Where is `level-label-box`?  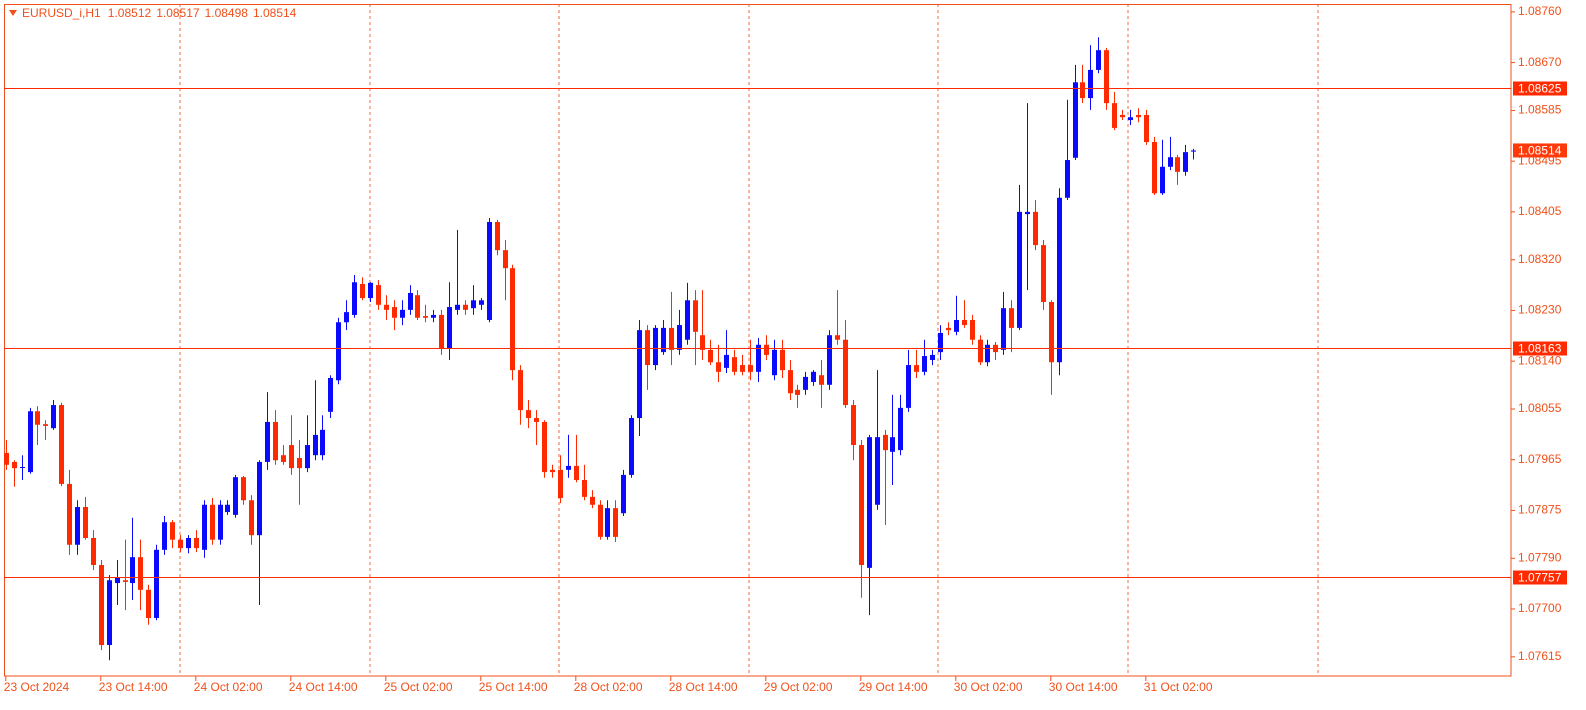
level-label-box is located at coordinates (1540, 88).